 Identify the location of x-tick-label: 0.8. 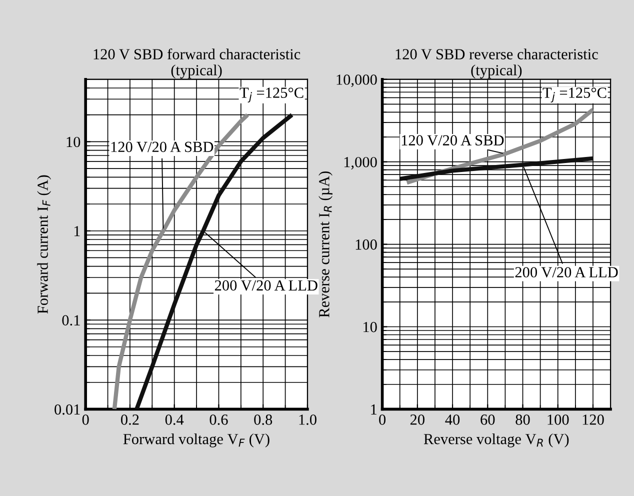
(263, 419).